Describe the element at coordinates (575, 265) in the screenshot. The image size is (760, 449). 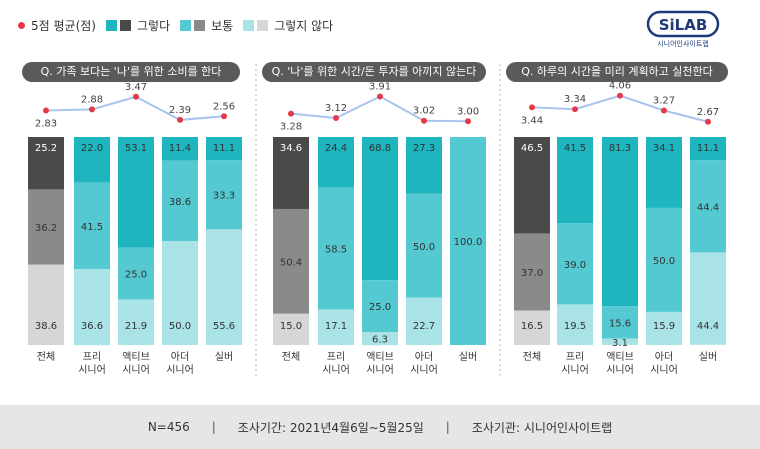
I see `data-label-neutral: 39.0` at that location.